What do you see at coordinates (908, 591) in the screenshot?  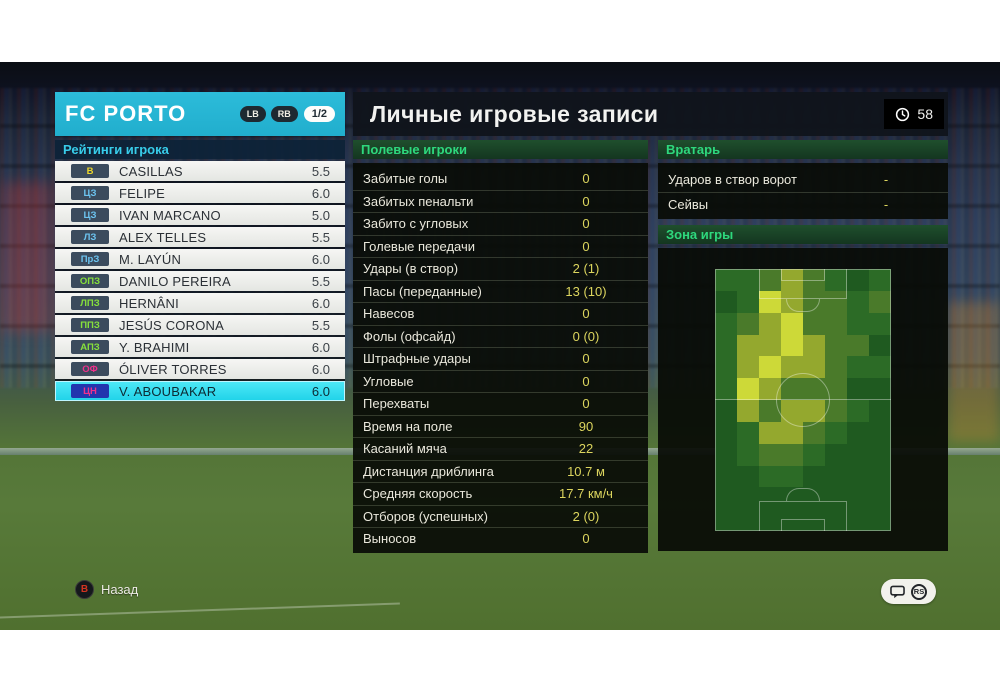 I see `chat-stick-control: RS` at bounding box center [908, 591].